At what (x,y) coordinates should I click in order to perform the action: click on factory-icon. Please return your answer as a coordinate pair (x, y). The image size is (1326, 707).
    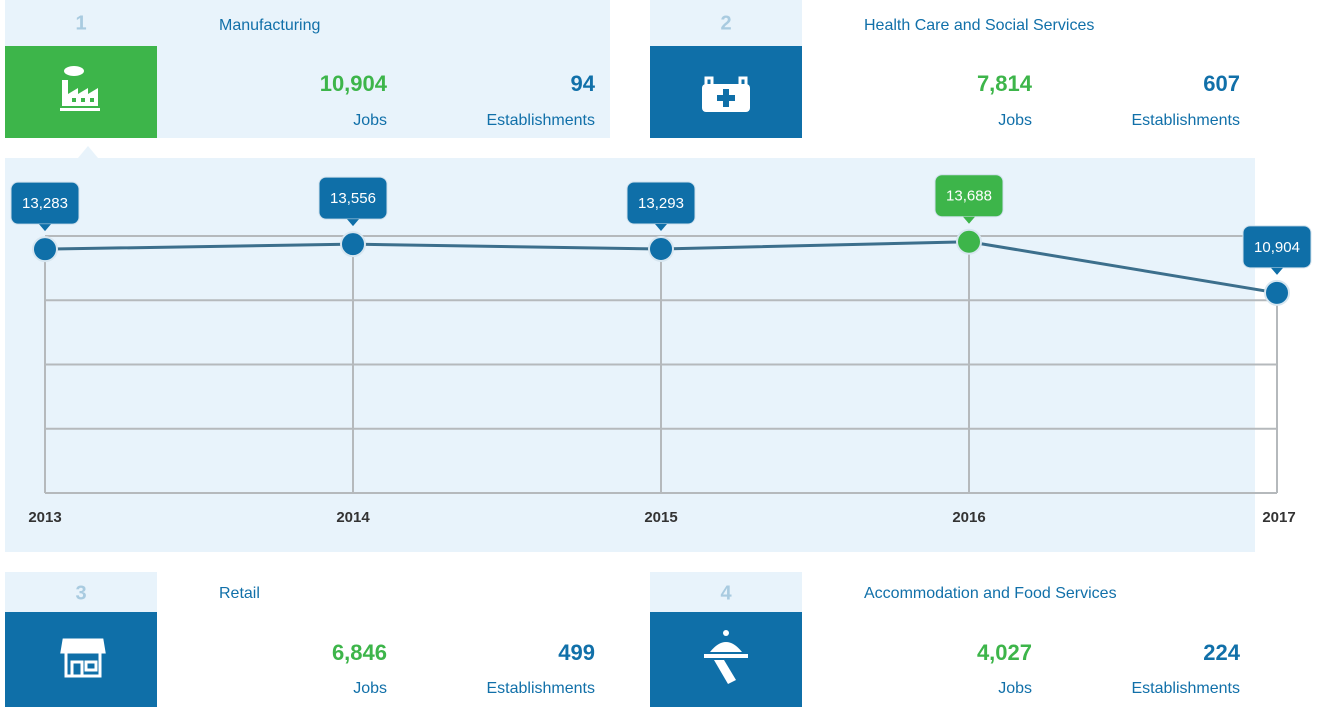
    Looking at the image, I should click on (80, 88).